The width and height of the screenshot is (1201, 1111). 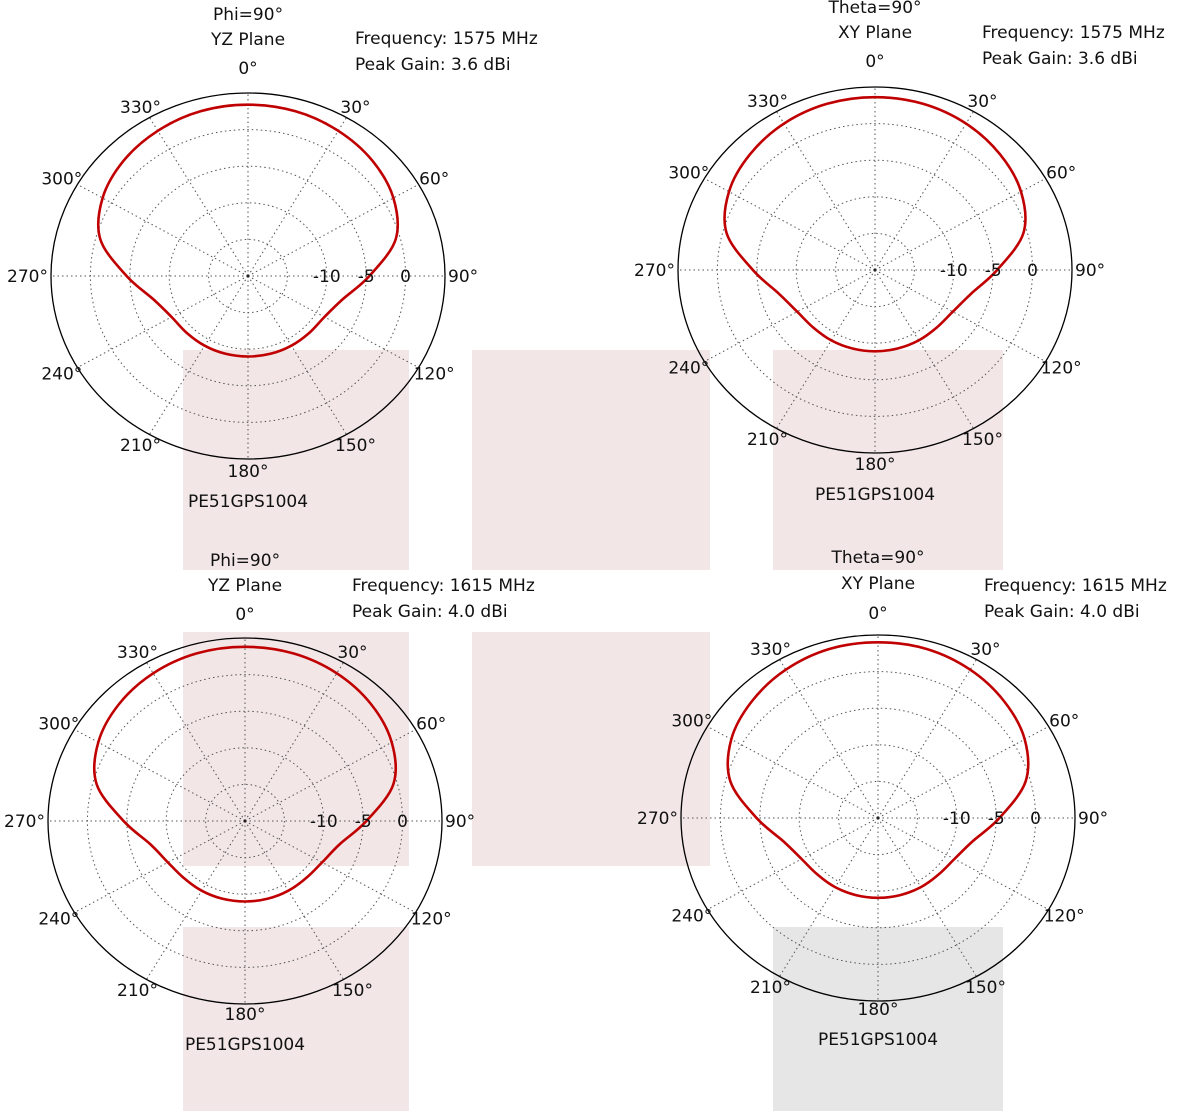 What do you see at coordinates (446, 39) in the screenshot?
I see `frequency-label: Frequency: 1575 MHz` at bounding box center [446, 39].